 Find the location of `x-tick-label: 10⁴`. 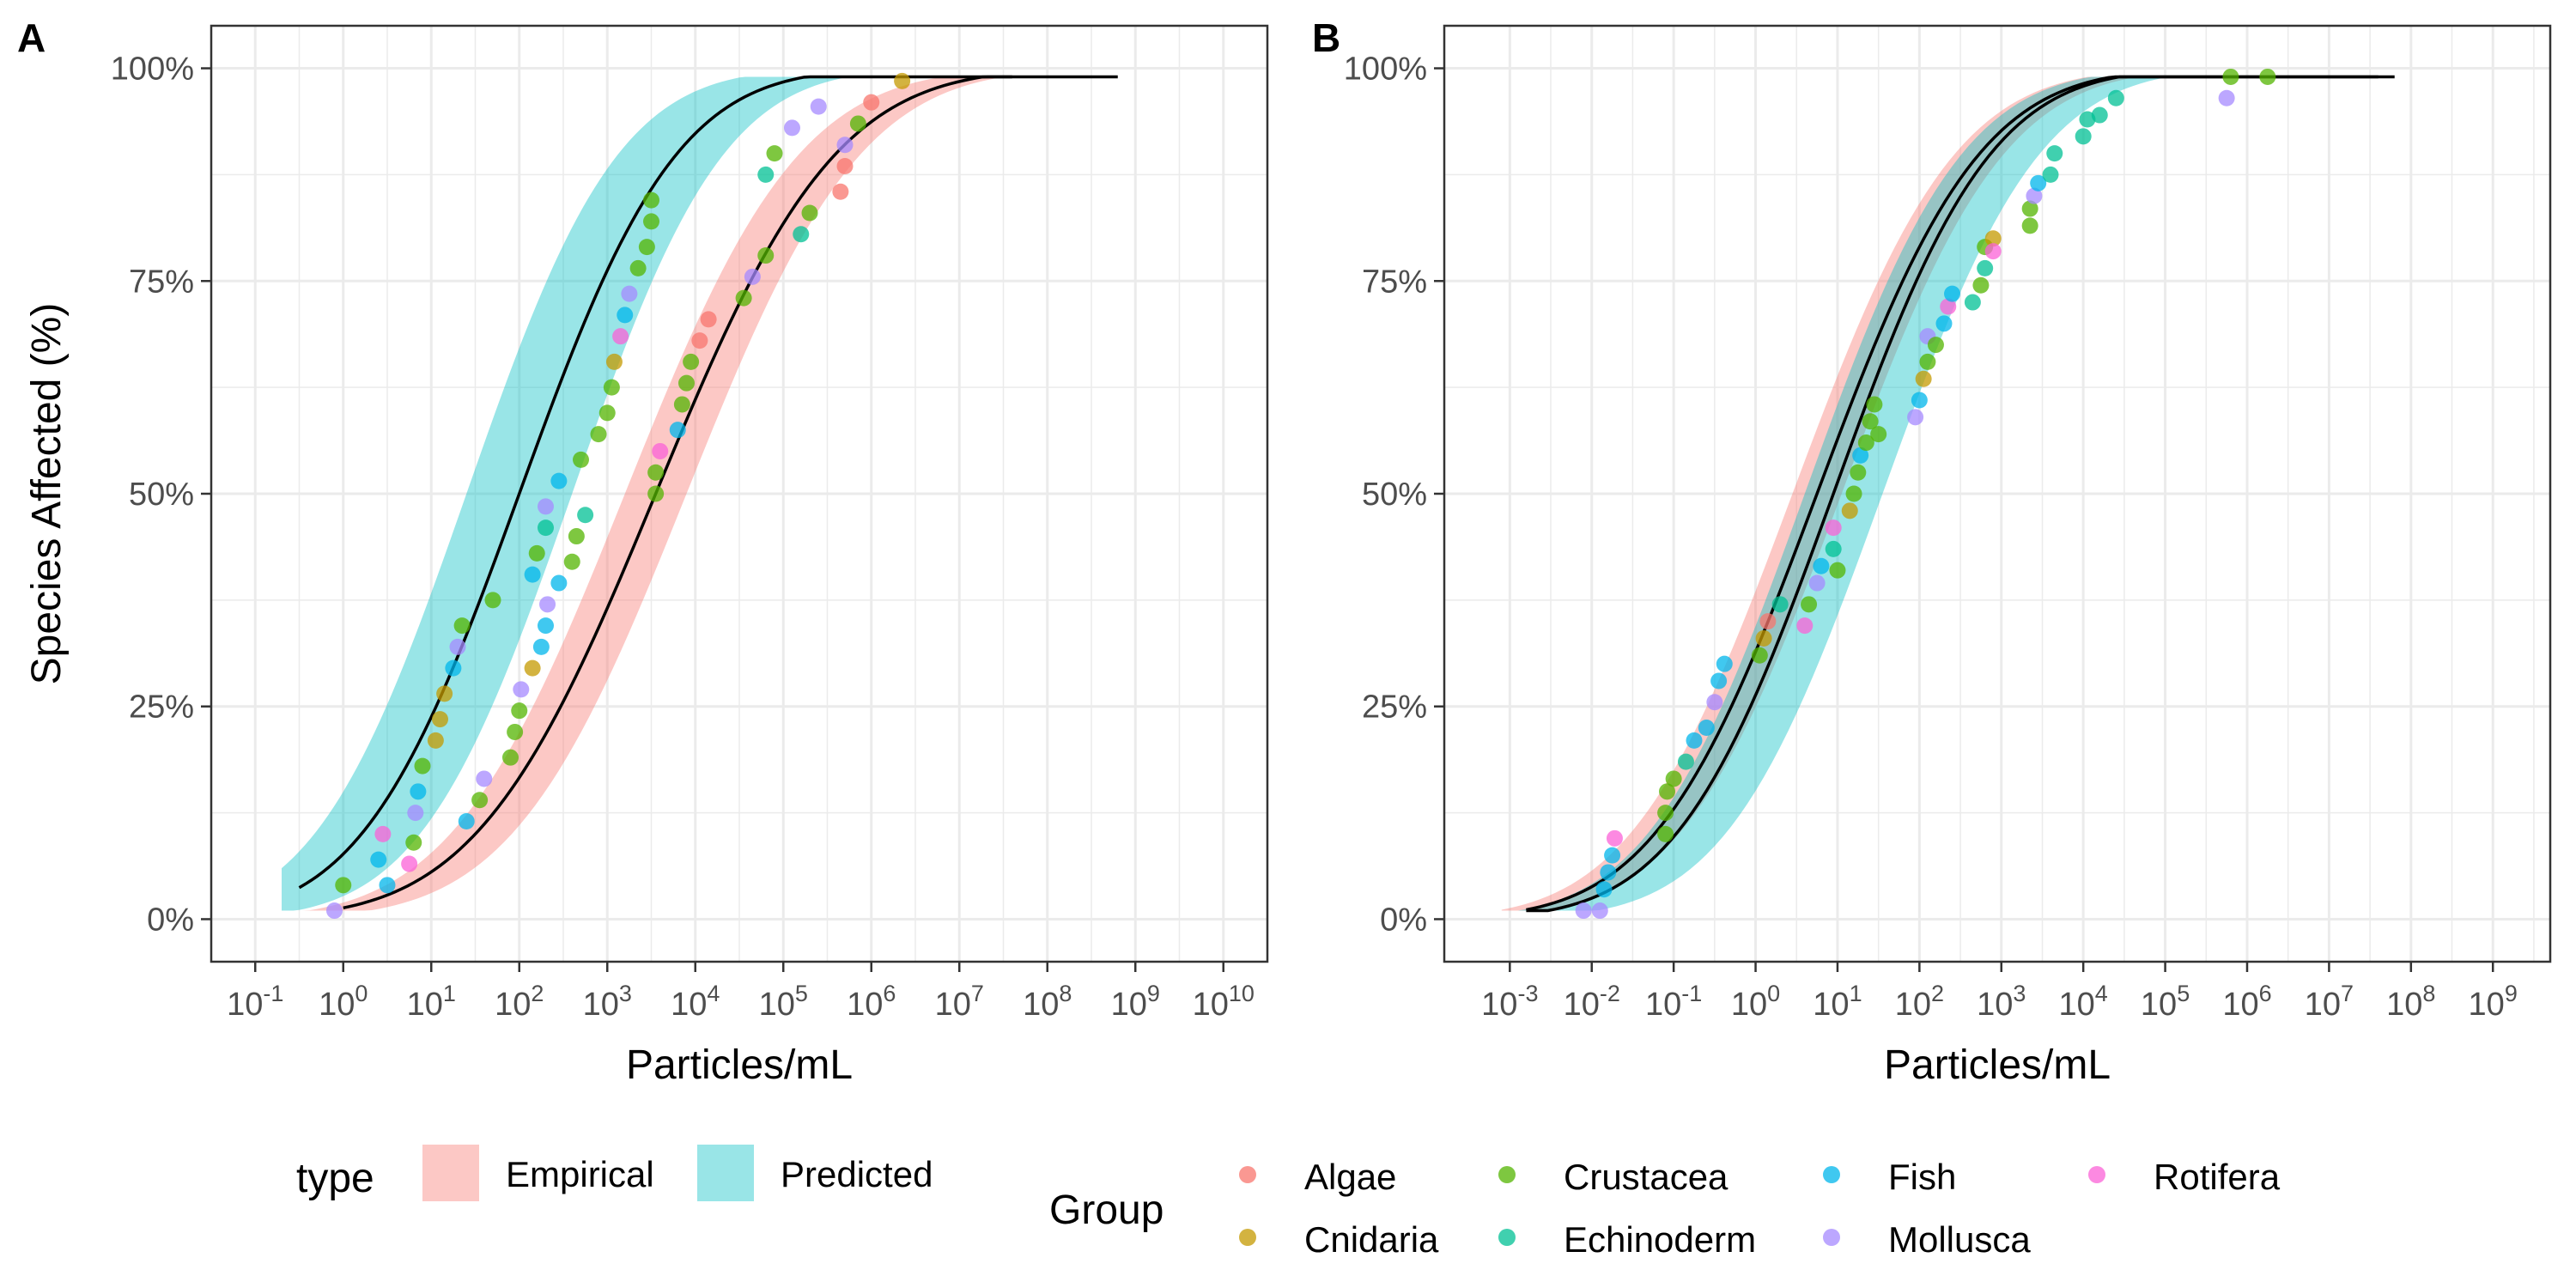

x-tick-label: 10⁴ is located at coordinates (2083, 1002).